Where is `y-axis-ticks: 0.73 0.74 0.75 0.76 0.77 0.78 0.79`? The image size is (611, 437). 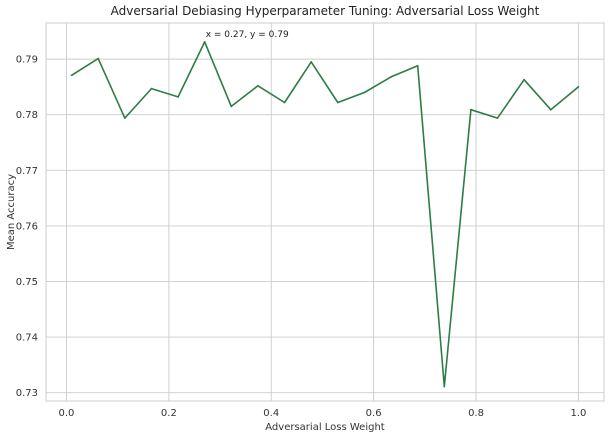
y-axis-ticks: 0.73 0.74 0.75 0.76 0.77 0.78 0.79 is located at coordinates (27, 227).